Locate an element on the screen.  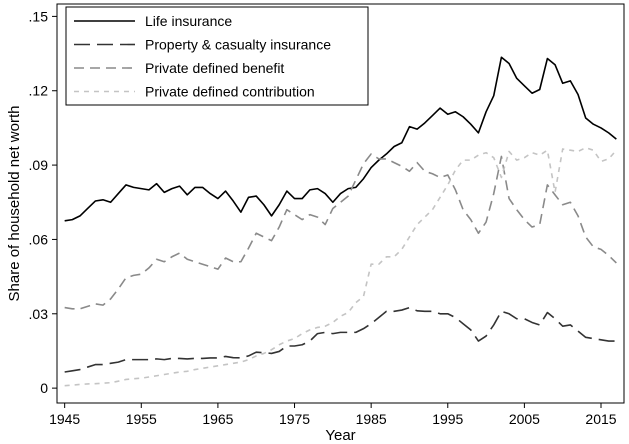
y-tick-label: .15 is located at coordinates (39, 16).